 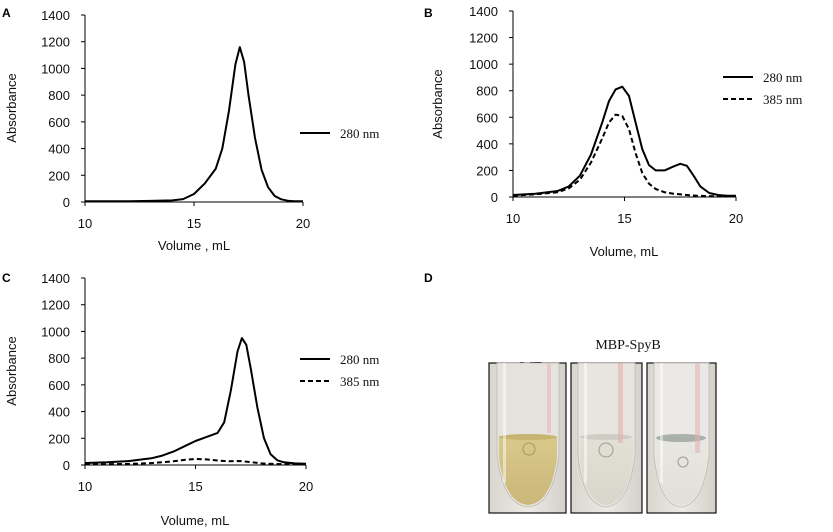 I want to click on series-line-385-nm, so click(x=624, y=155).